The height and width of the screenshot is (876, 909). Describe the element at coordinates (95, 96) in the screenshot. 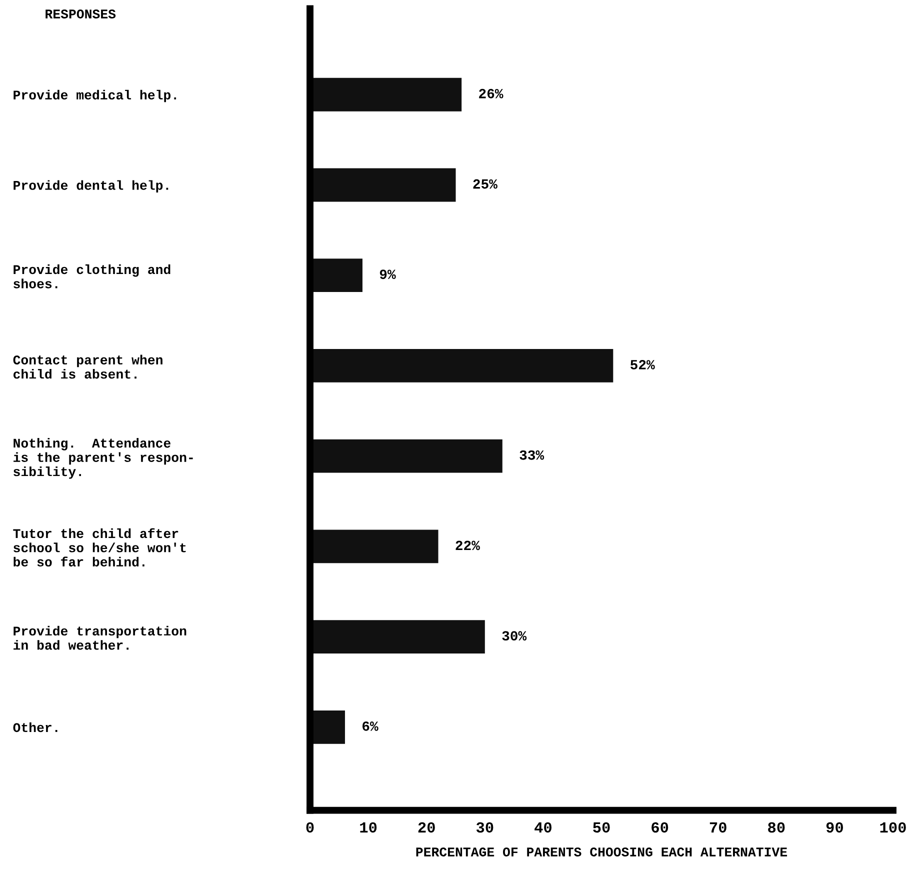

I see `y-tick-label: Provide medical help.` at that location.